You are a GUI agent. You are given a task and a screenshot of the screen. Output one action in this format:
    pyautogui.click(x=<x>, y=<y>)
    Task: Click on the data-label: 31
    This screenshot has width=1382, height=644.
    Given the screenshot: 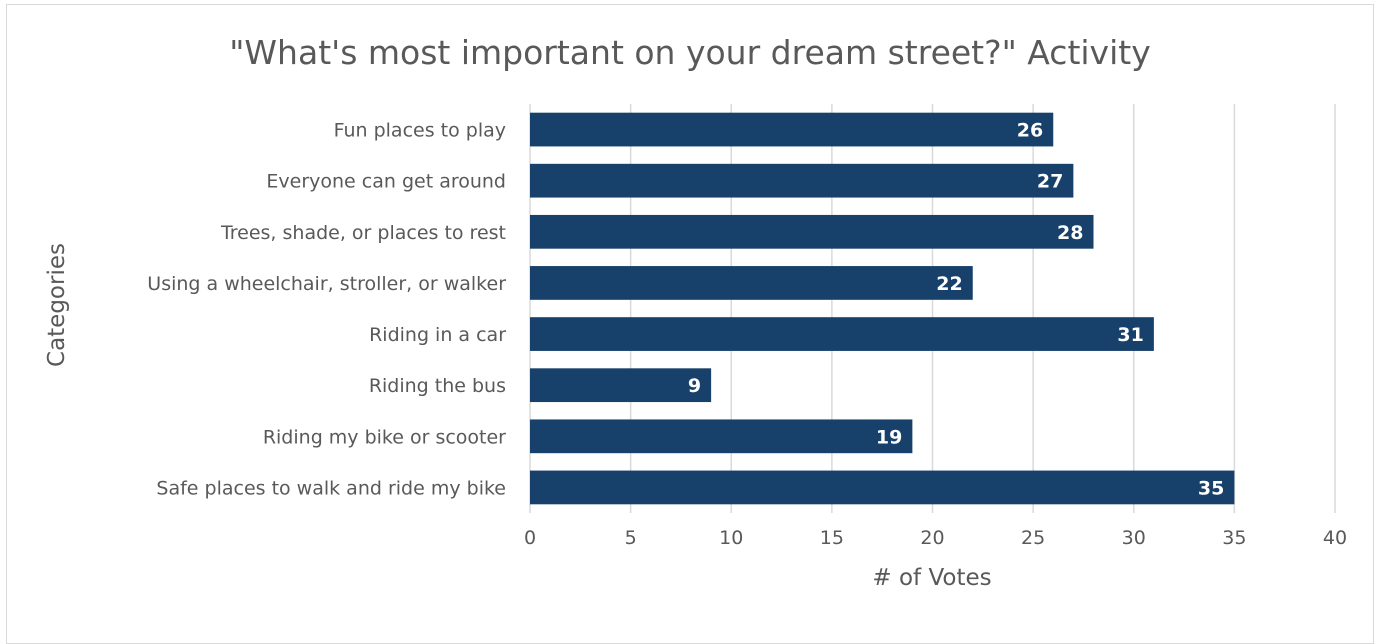 What is the action you would take?
    pyautogui.click(x=1130, y=335)
    